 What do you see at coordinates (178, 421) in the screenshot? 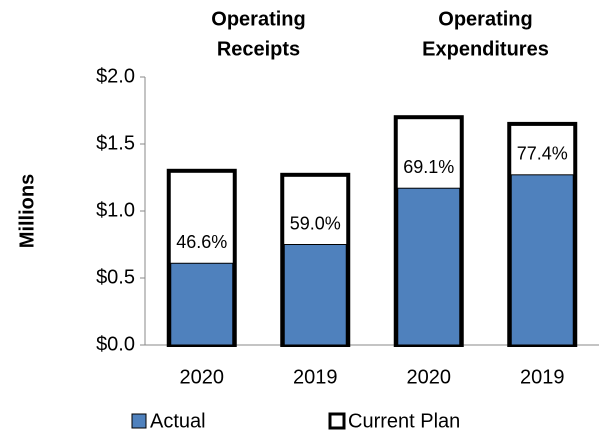
I see `legend-label: Actual` at bounding box center [178, 421].